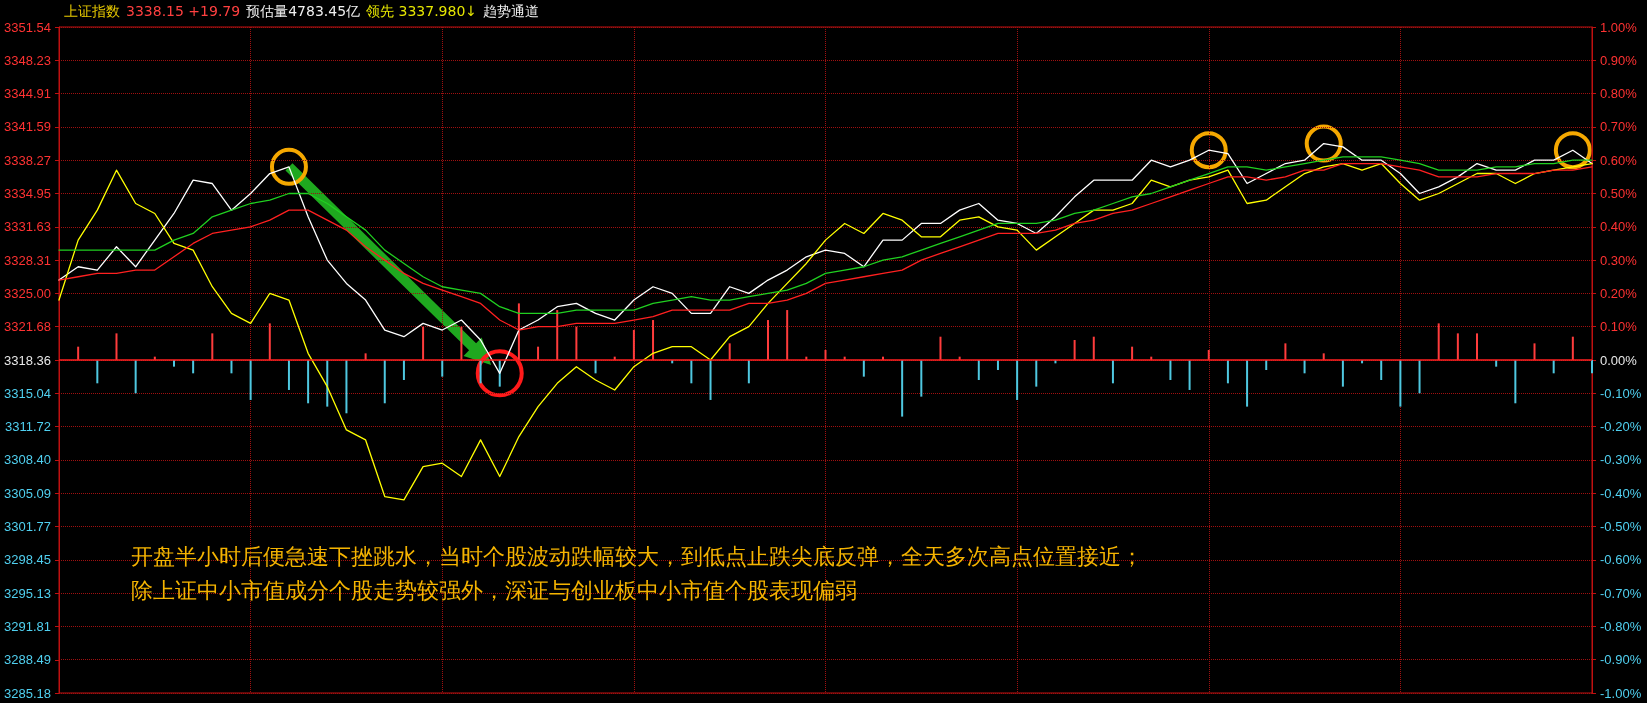 The image size is (1647, 703). Describe the element at coordinates (27, 260) in the screenshot. I see `y-tick-label: 3328.31` at that location.